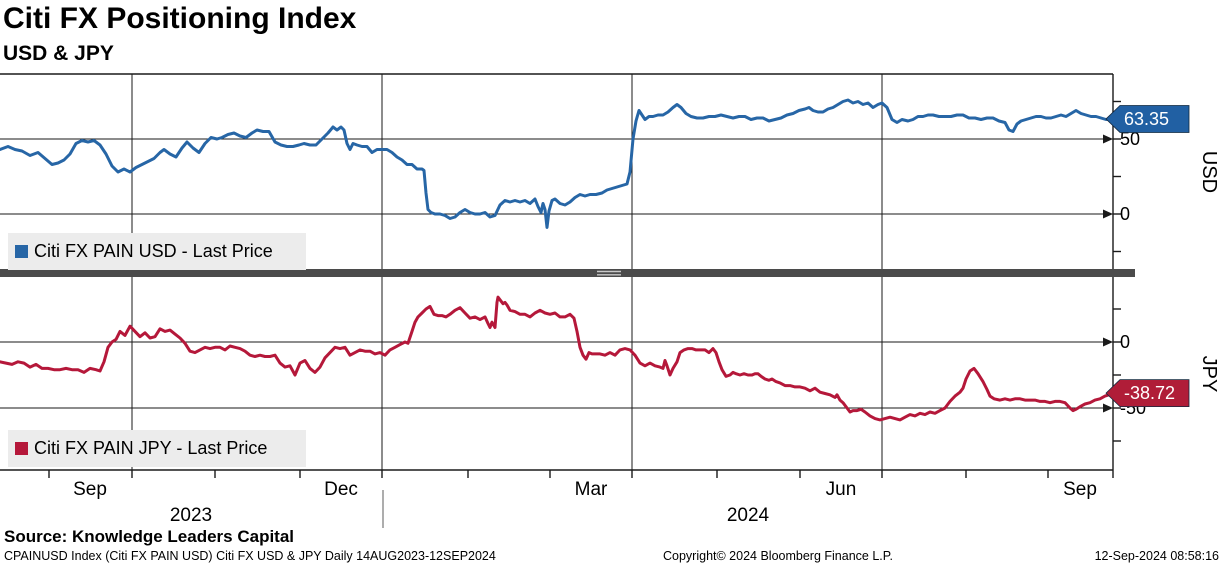  Describe the element at coordinates (341, 489) in the screenshot. I see `x-month-label: Dec` at that location.